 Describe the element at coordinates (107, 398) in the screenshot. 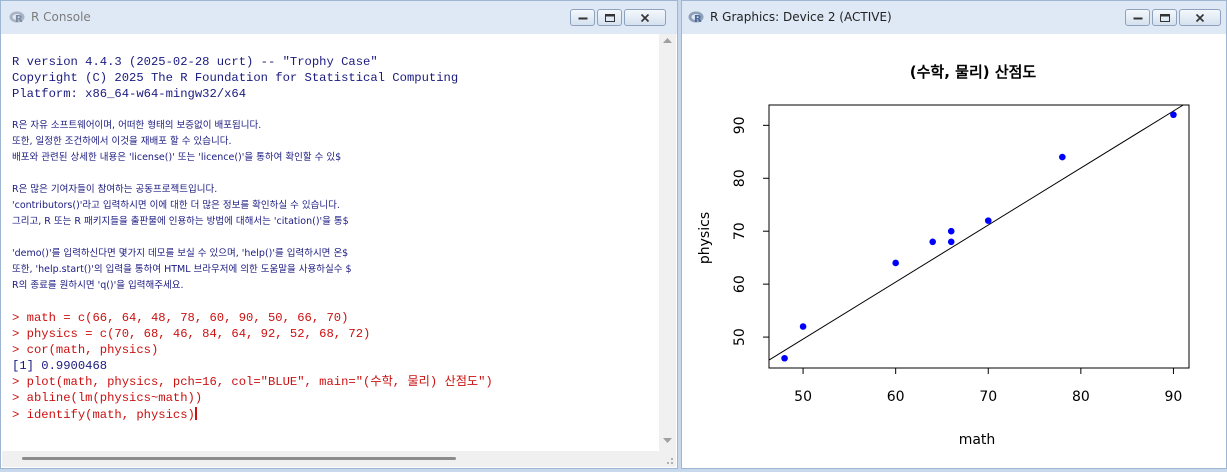

I see `console-command-line: > abline(lm(physics~math))` at that location.